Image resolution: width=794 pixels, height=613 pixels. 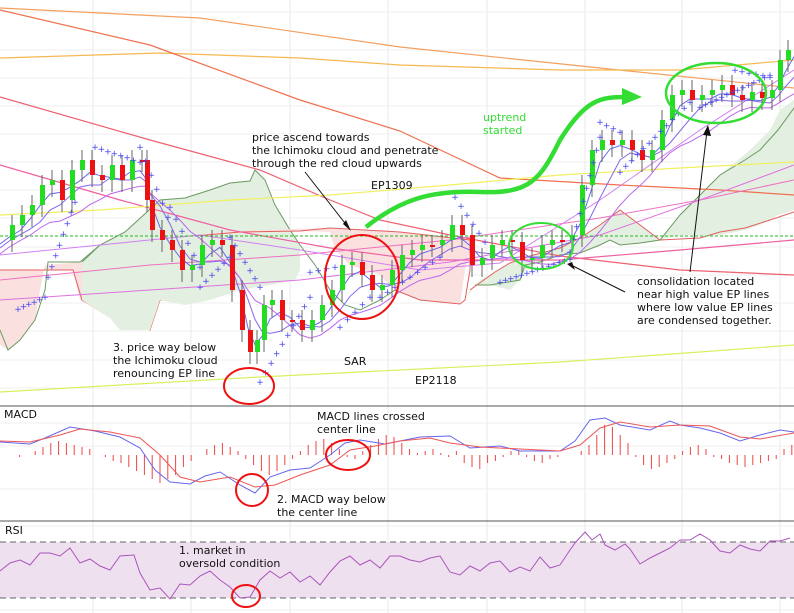 I want to click on annotation-oversold: 1. market in oversold condition, so click(x=230, y=557).